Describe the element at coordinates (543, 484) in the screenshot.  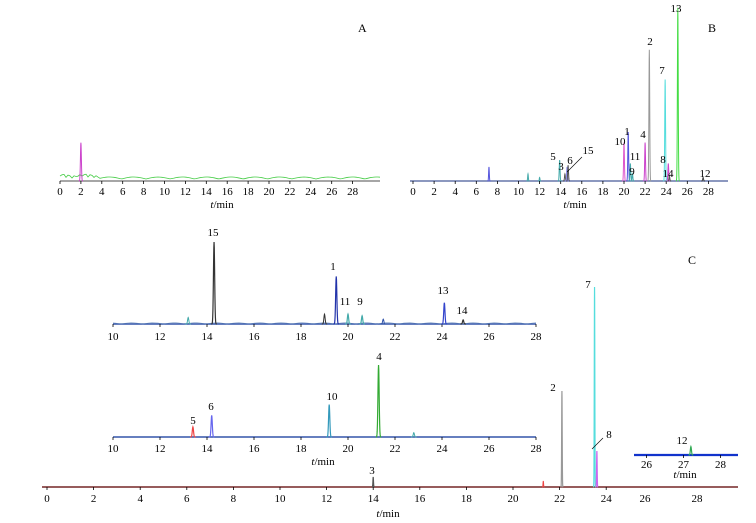
I see `panel-c-lower-minor-peak` at that location.